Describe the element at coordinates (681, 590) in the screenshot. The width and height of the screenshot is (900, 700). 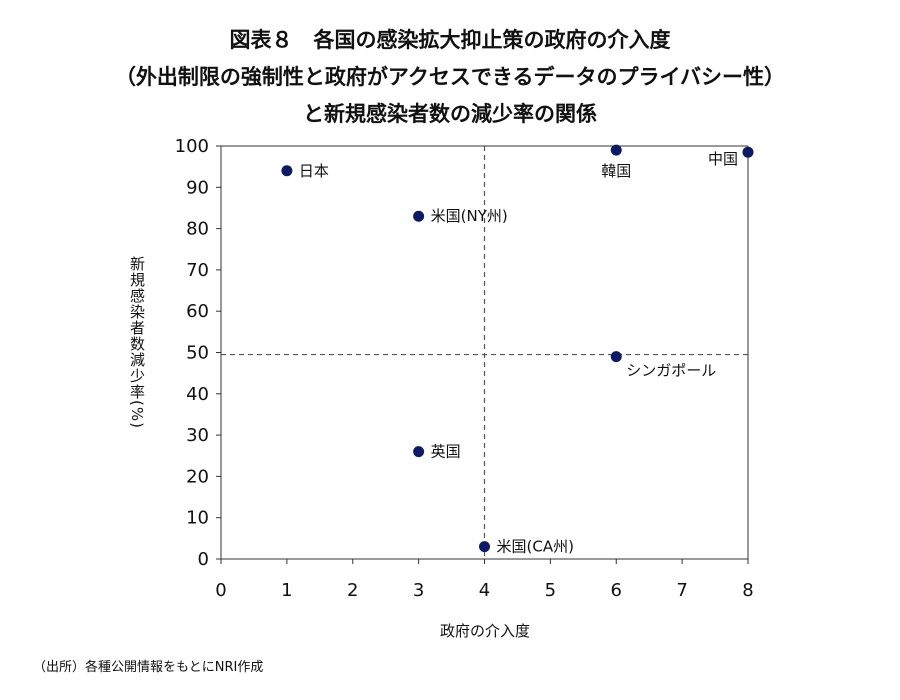
I see `x-tick-label: 7` at that location.